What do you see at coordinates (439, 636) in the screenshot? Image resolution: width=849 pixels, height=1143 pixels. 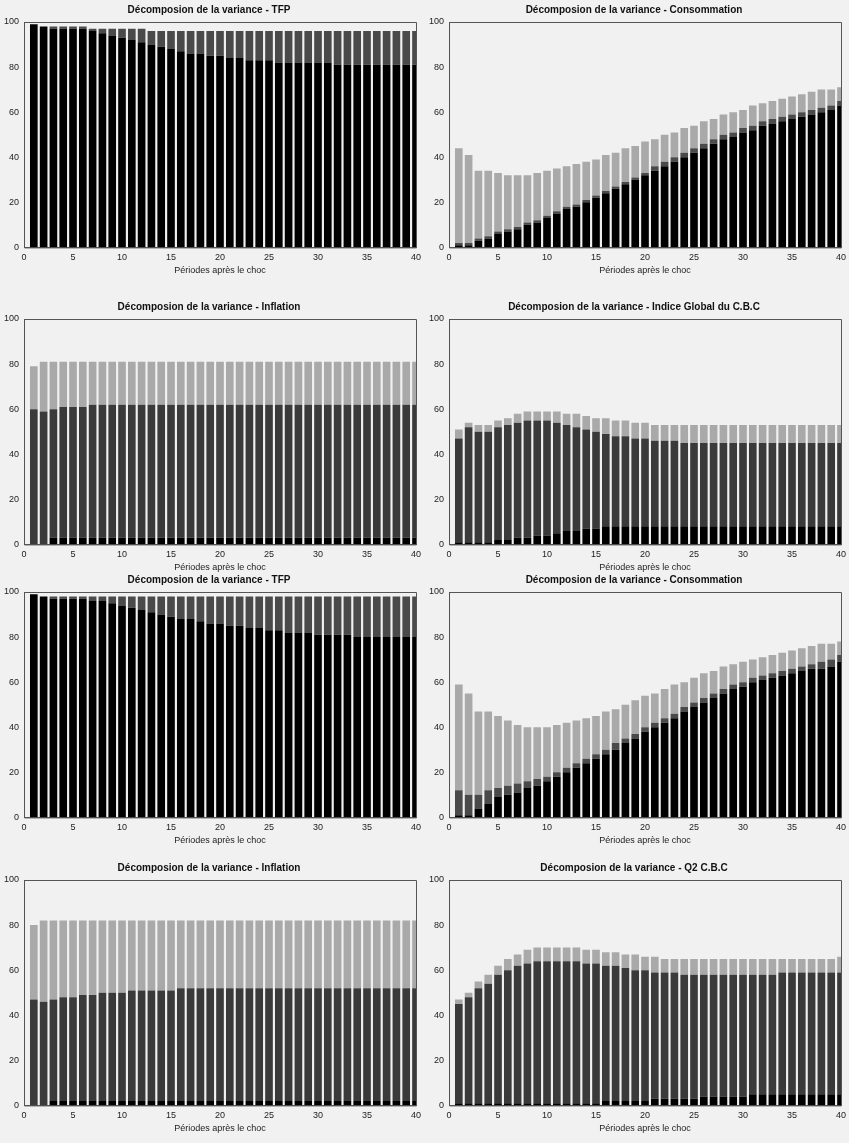 I see `y-tick-label: 80` at bounding box center [439, 636].